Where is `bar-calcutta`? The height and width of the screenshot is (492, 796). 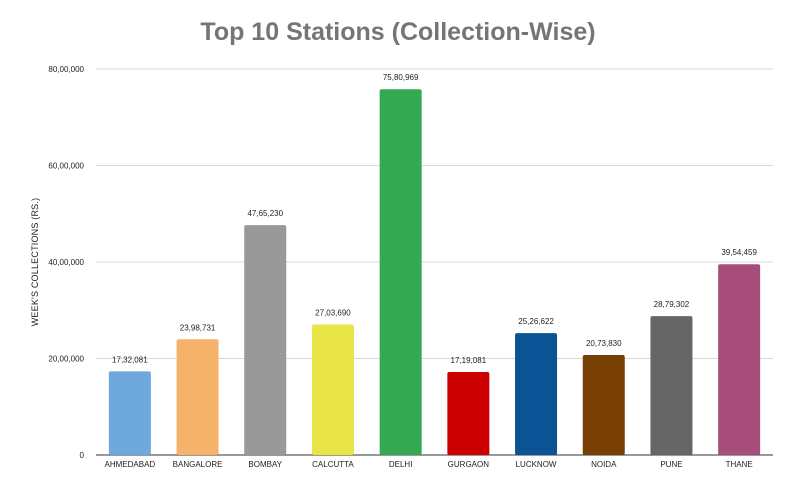
bar-calcutta is located at coordinates (332, 389).